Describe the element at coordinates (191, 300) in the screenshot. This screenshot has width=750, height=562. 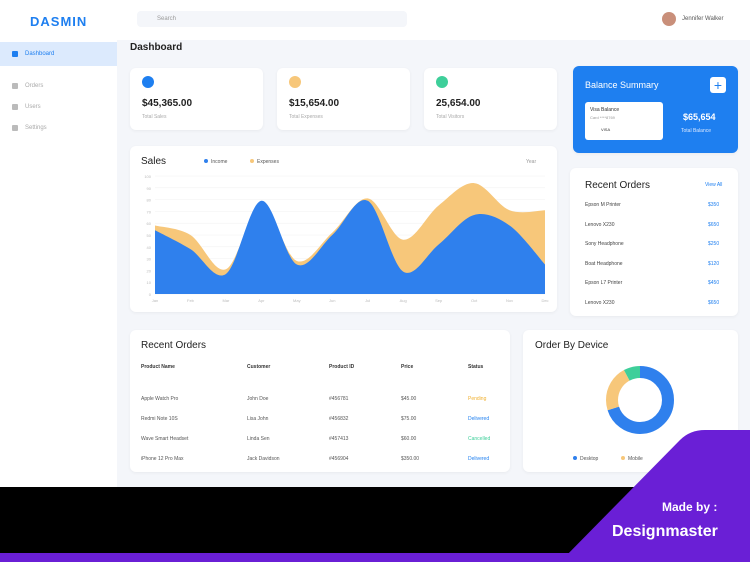
I see `x-tick-label: Feb` at that location.